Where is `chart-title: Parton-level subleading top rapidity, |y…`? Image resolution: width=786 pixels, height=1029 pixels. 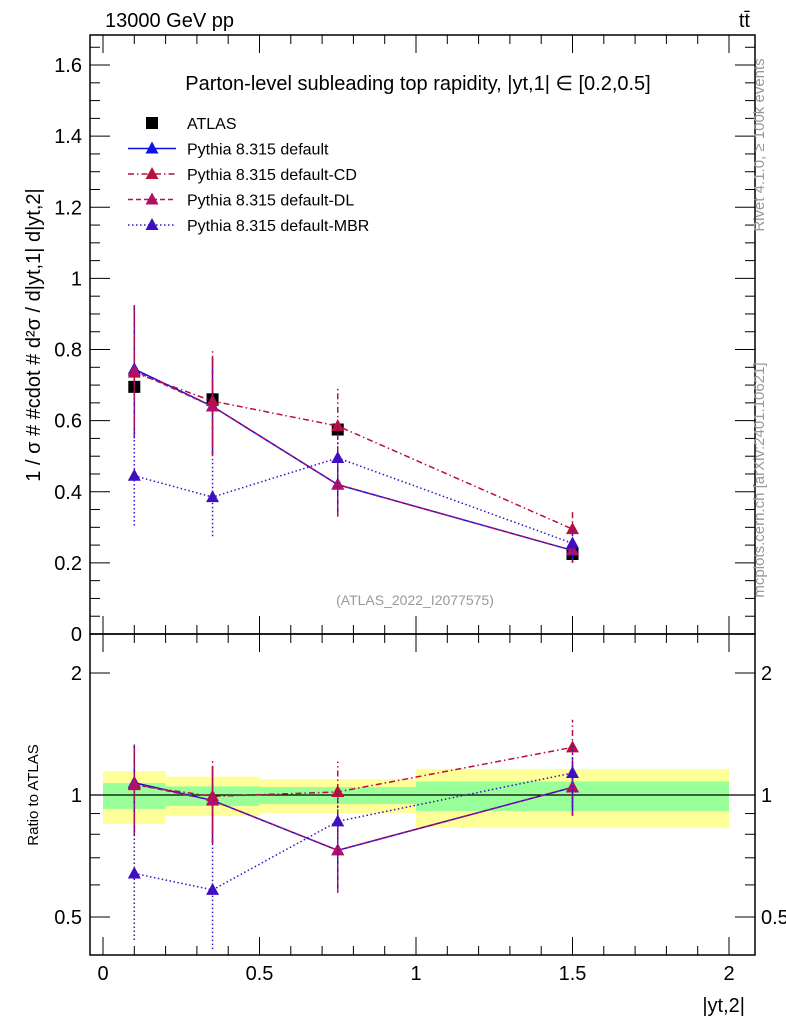 chart-title: Parton-level subleading top rapidity, |y… is located at coordinates (417, 84).